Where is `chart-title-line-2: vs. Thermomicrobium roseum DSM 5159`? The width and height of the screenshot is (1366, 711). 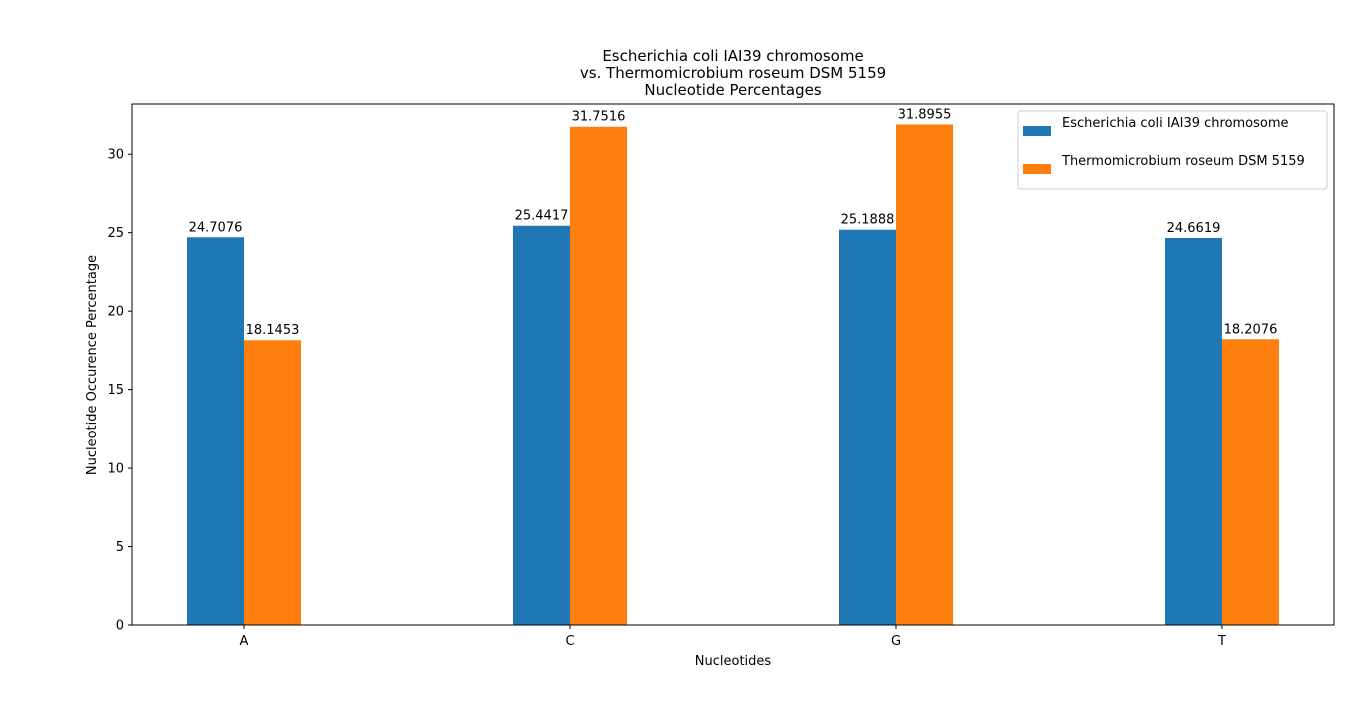 chart-title-line-2: vs. Thermomicrobium roseum DSM 5159 is located at coordinates (733, 73).